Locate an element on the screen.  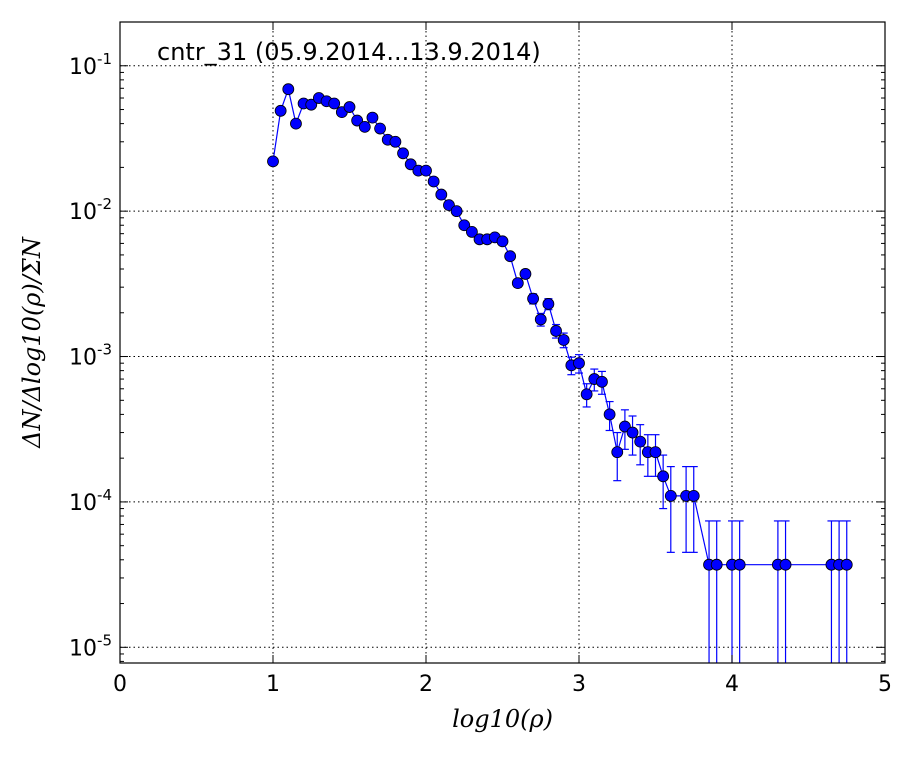
x-tick-label: 4 is located at coordinates (732, 684).